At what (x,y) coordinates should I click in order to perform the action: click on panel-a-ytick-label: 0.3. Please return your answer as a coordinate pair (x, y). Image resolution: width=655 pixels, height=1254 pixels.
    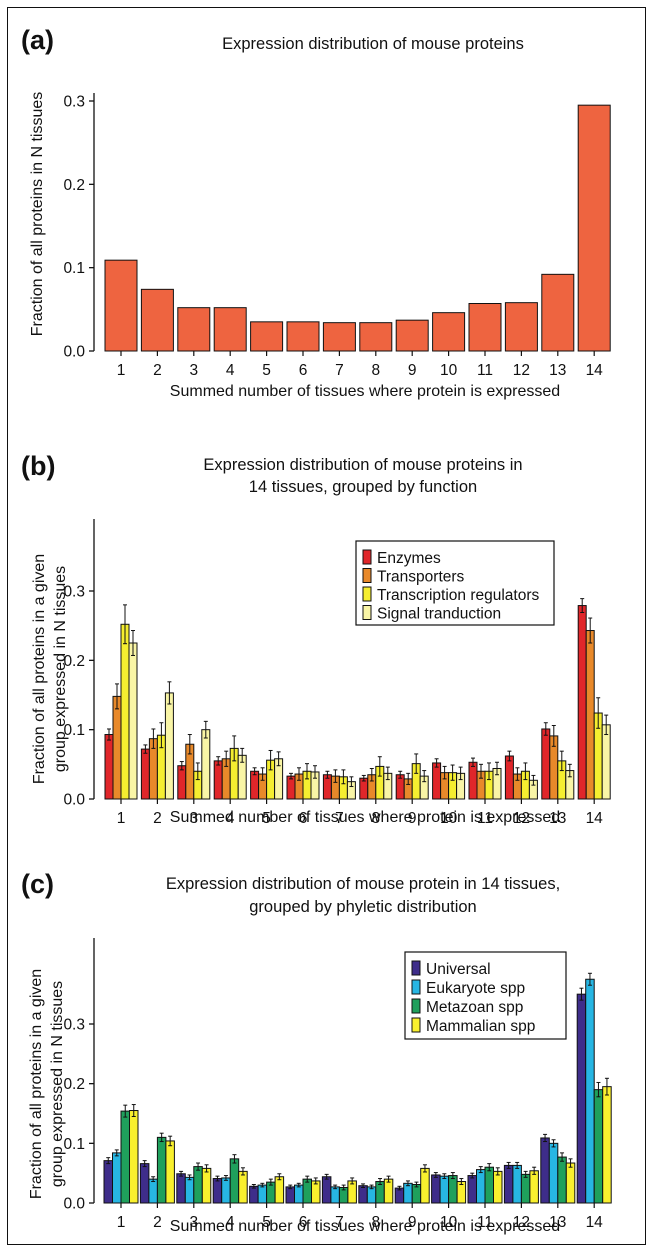
    Looking at the image, I should click on (74, 102).